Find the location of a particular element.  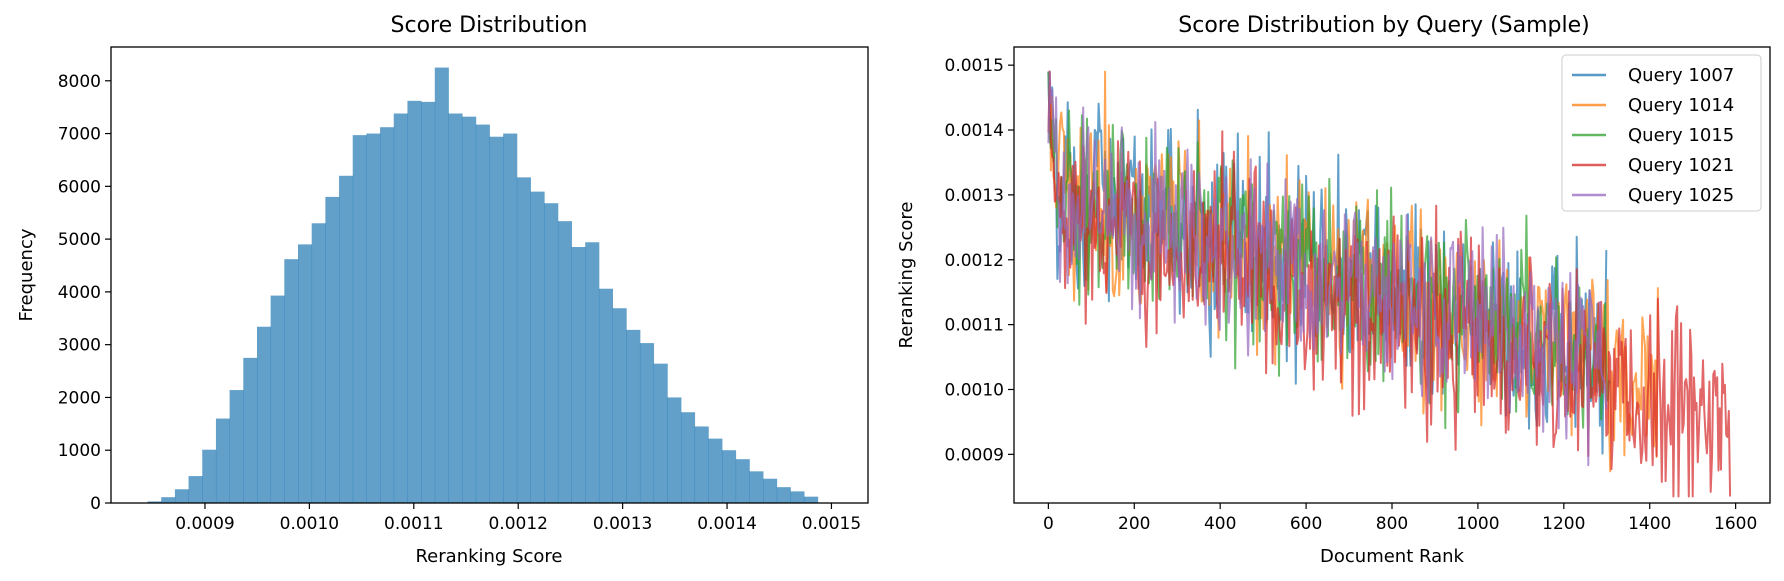

y-tick-label: 0.0012 is located at coordinates (974, 261).